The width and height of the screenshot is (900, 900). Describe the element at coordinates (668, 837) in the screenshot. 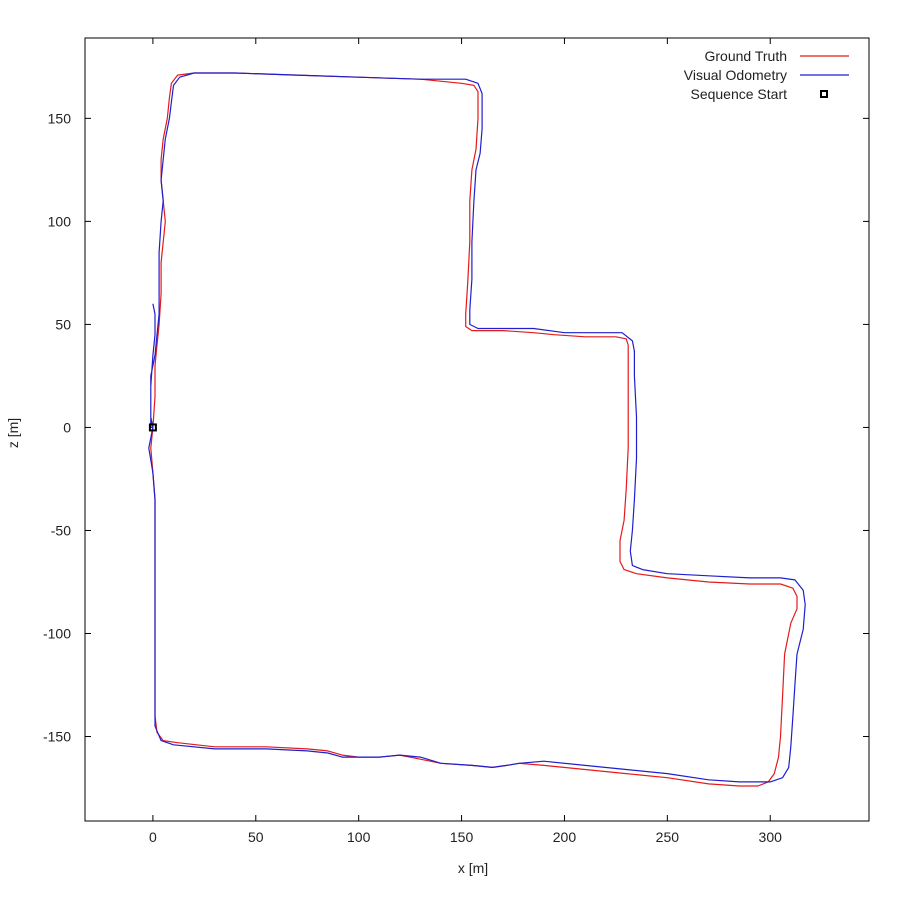

I see `x-tick-label: 250` at that location.